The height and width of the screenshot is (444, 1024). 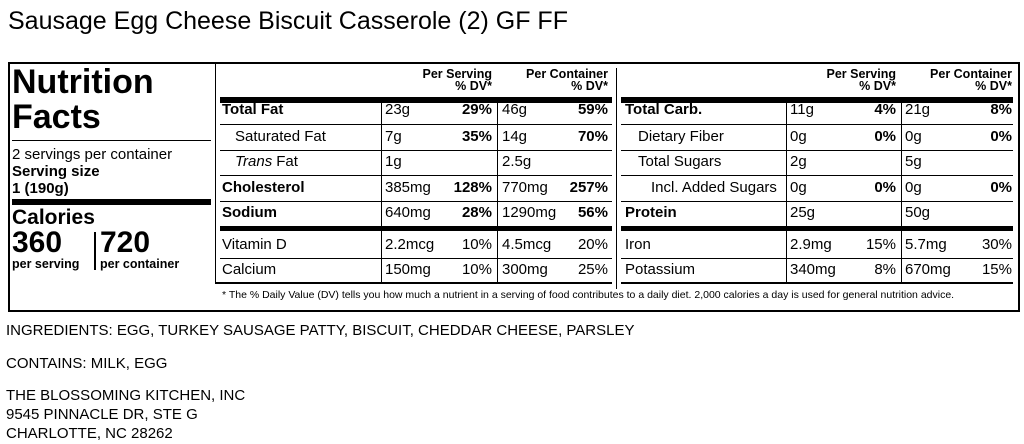 What do you see at coordinates (515, 136) in the screenshot?
I see `amount: 14g` at bounding box center [515, 136].